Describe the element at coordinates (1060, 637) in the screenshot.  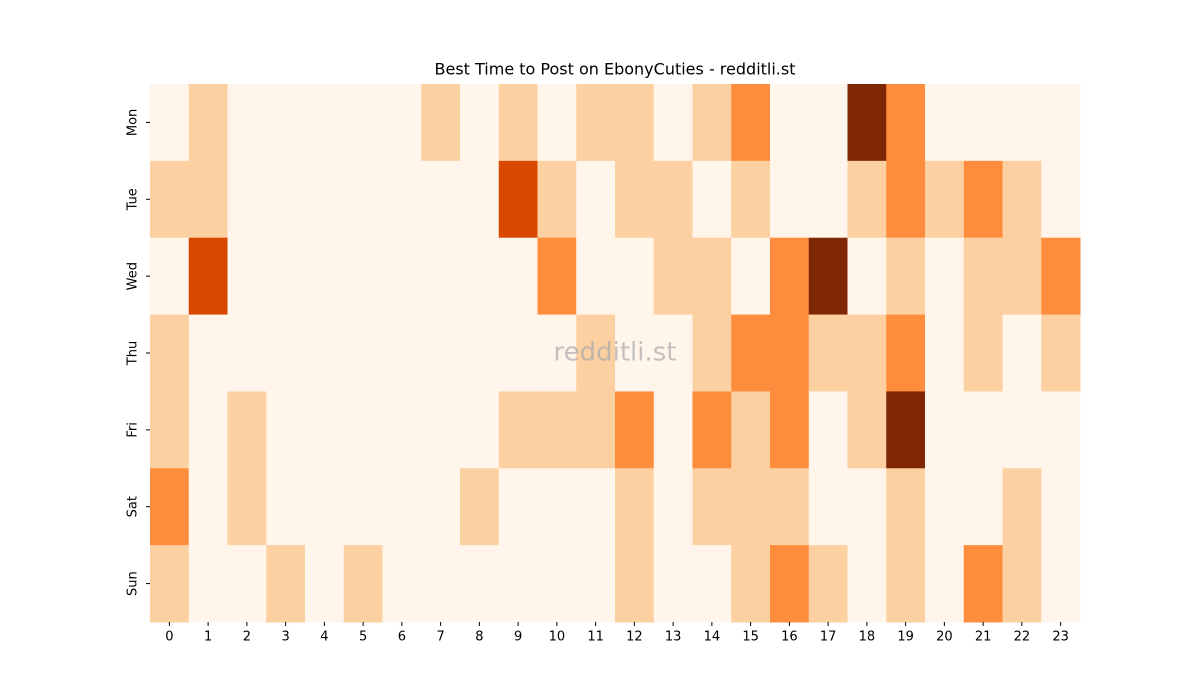
I see `x-tick-label: 23` at that location.